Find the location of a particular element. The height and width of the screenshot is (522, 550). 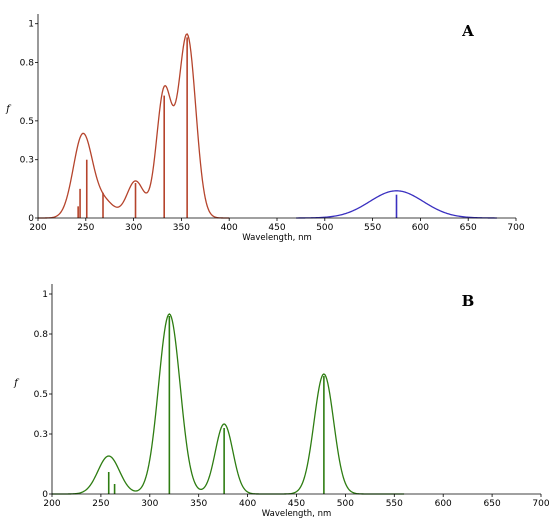

sticks is located at coordinates (216, 405).